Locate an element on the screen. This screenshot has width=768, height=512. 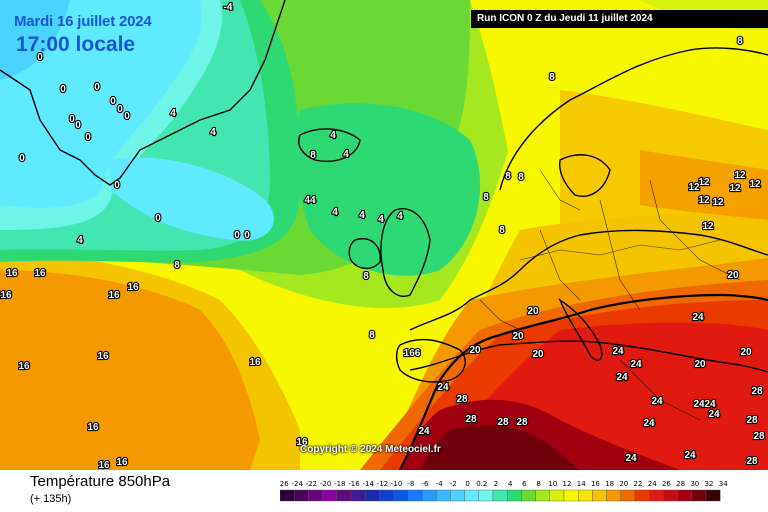
scale-tick-label: -16 is located at coordinates (354, 484).